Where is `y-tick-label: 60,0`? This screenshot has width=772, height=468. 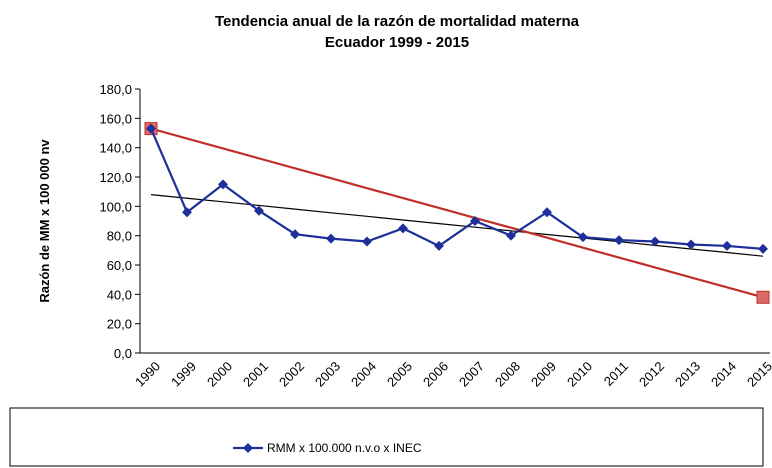 y-tick-label: 60,0 is located at coordinates (119, 265).